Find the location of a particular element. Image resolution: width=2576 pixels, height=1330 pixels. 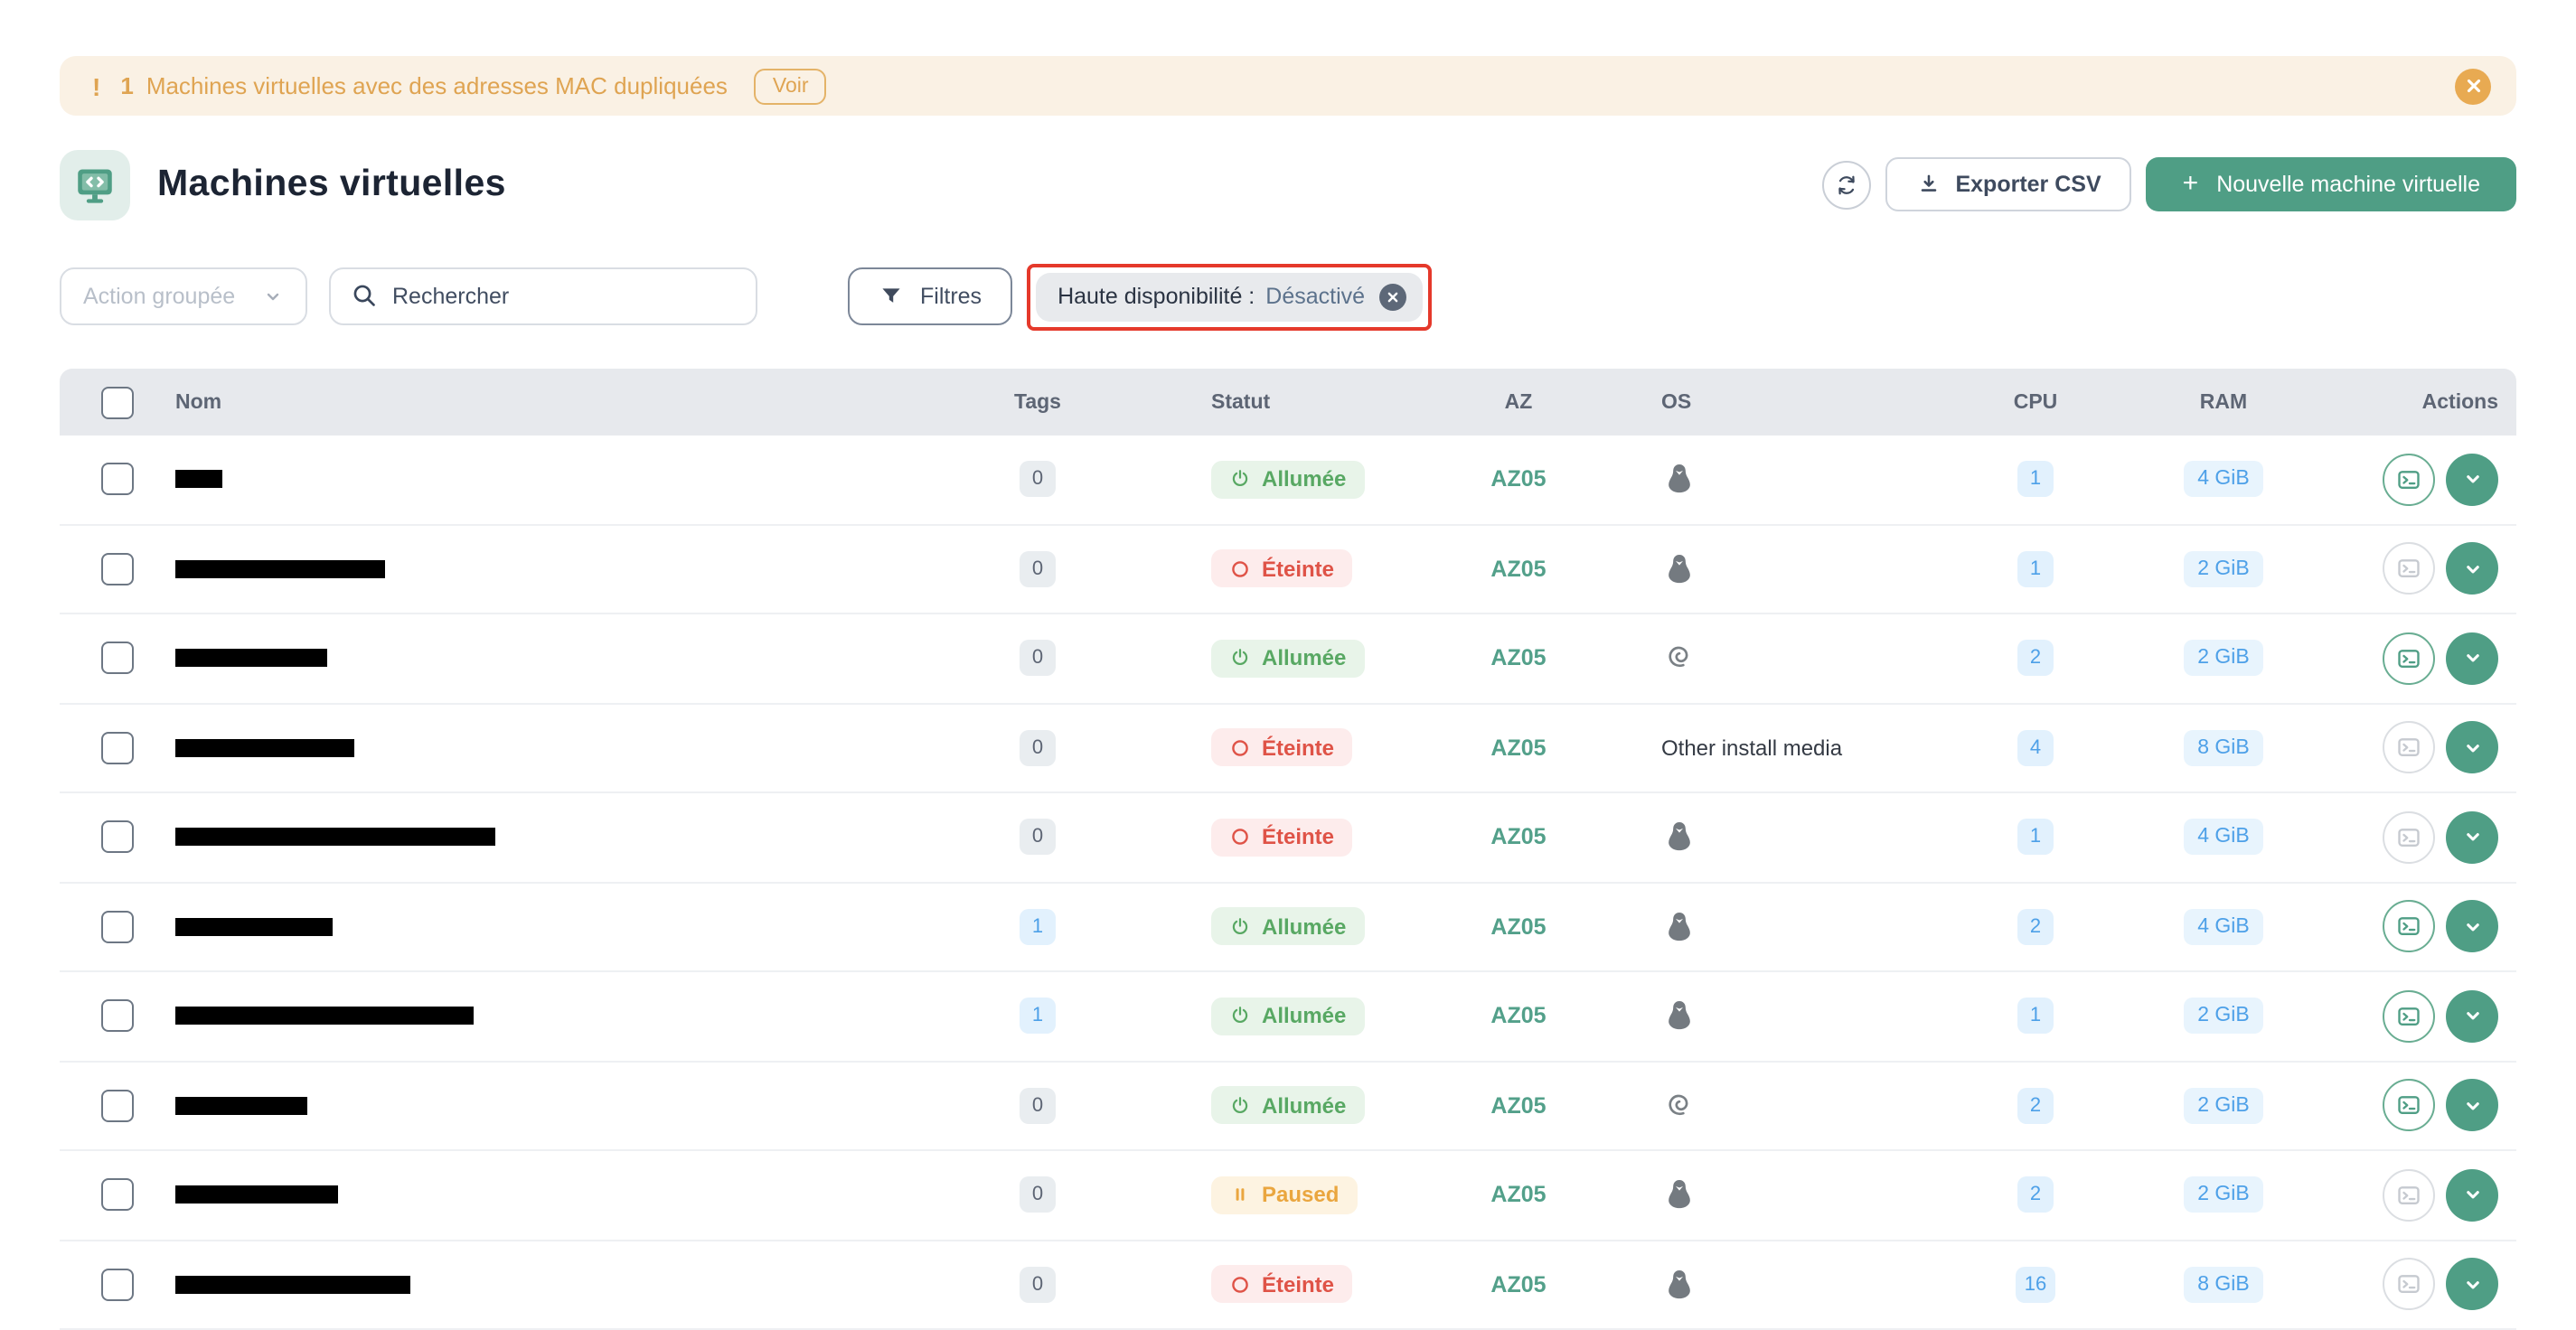

cpu-badge: 16 is located at coordinates (2036, 1284).